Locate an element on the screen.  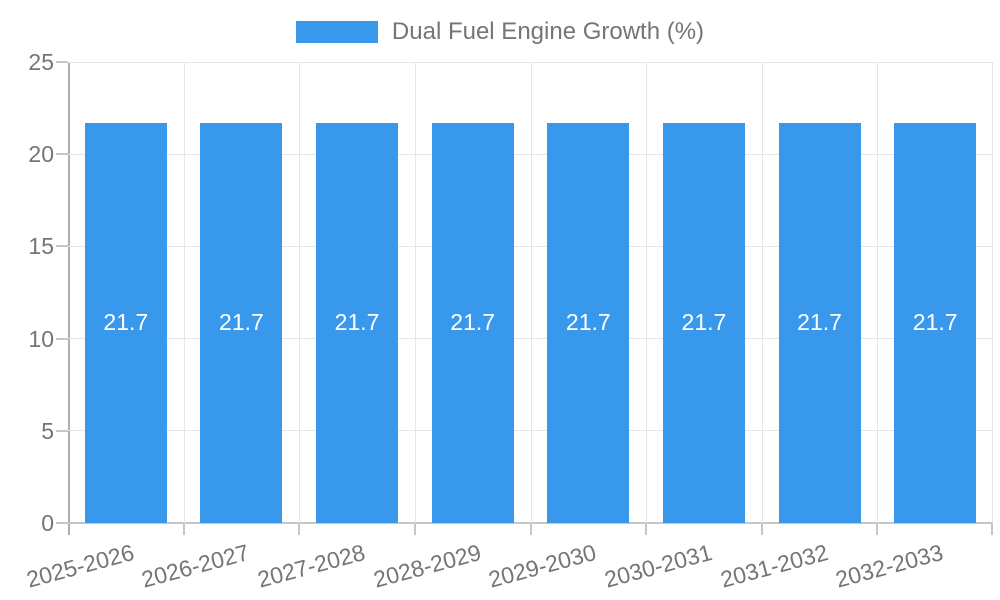
legend: Dual Fuel Engine Growth (%) is located at coordinates (500, 32).